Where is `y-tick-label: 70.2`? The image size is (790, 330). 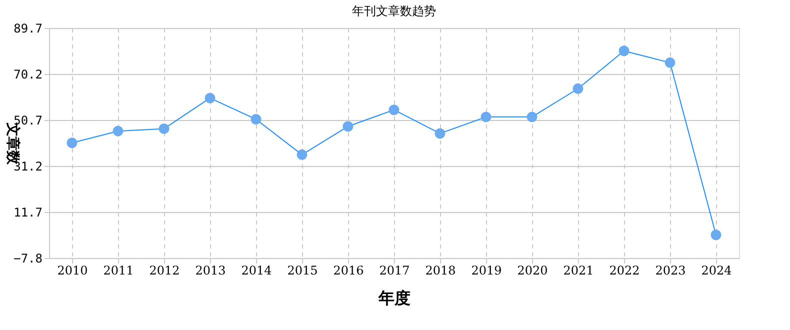 y-tick-label: 70.2 is located at coordinates (28, 75).